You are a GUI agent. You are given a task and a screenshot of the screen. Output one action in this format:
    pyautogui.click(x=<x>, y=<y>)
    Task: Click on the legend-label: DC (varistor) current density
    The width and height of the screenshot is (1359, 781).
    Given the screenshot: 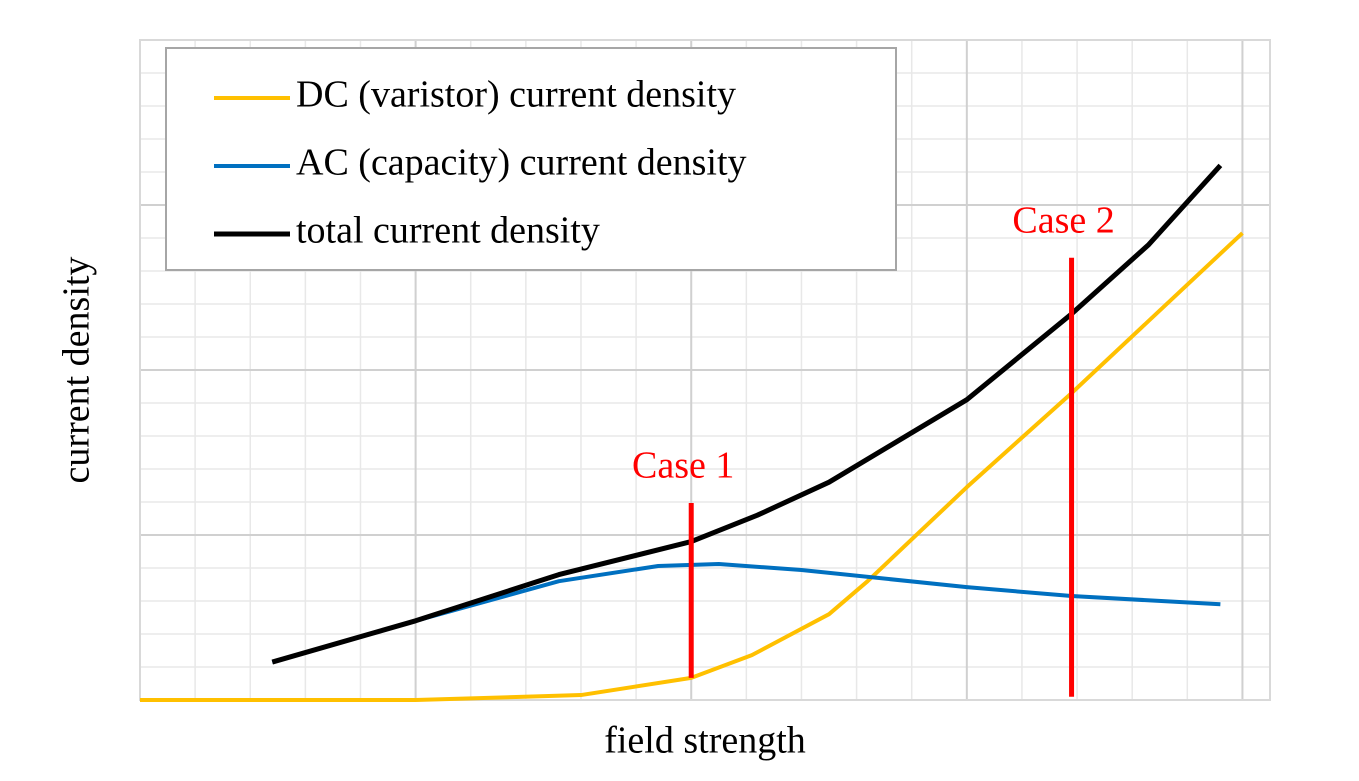 What is the action you would take?
    pyautogui.click(x=516, y=95)
    